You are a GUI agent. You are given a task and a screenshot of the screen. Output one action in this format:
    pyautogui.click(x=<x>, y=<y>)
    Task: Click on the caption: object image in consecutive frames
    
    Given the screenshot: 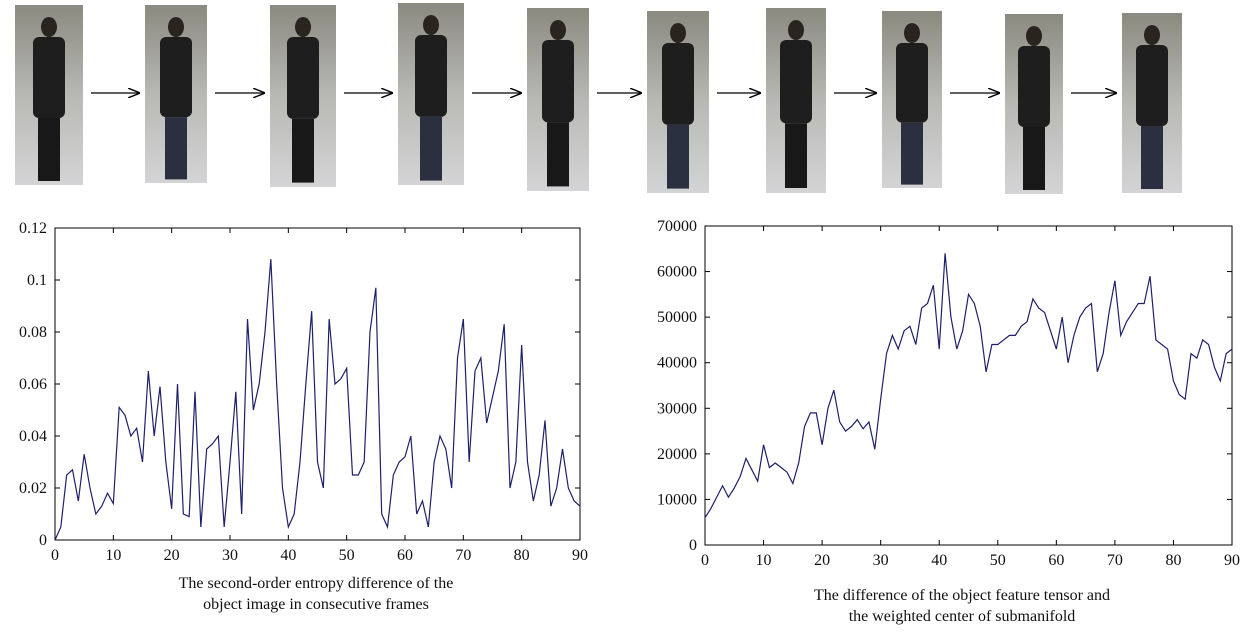 What is the action you would take?
    pyautogui.click(x=316, y=604)
    